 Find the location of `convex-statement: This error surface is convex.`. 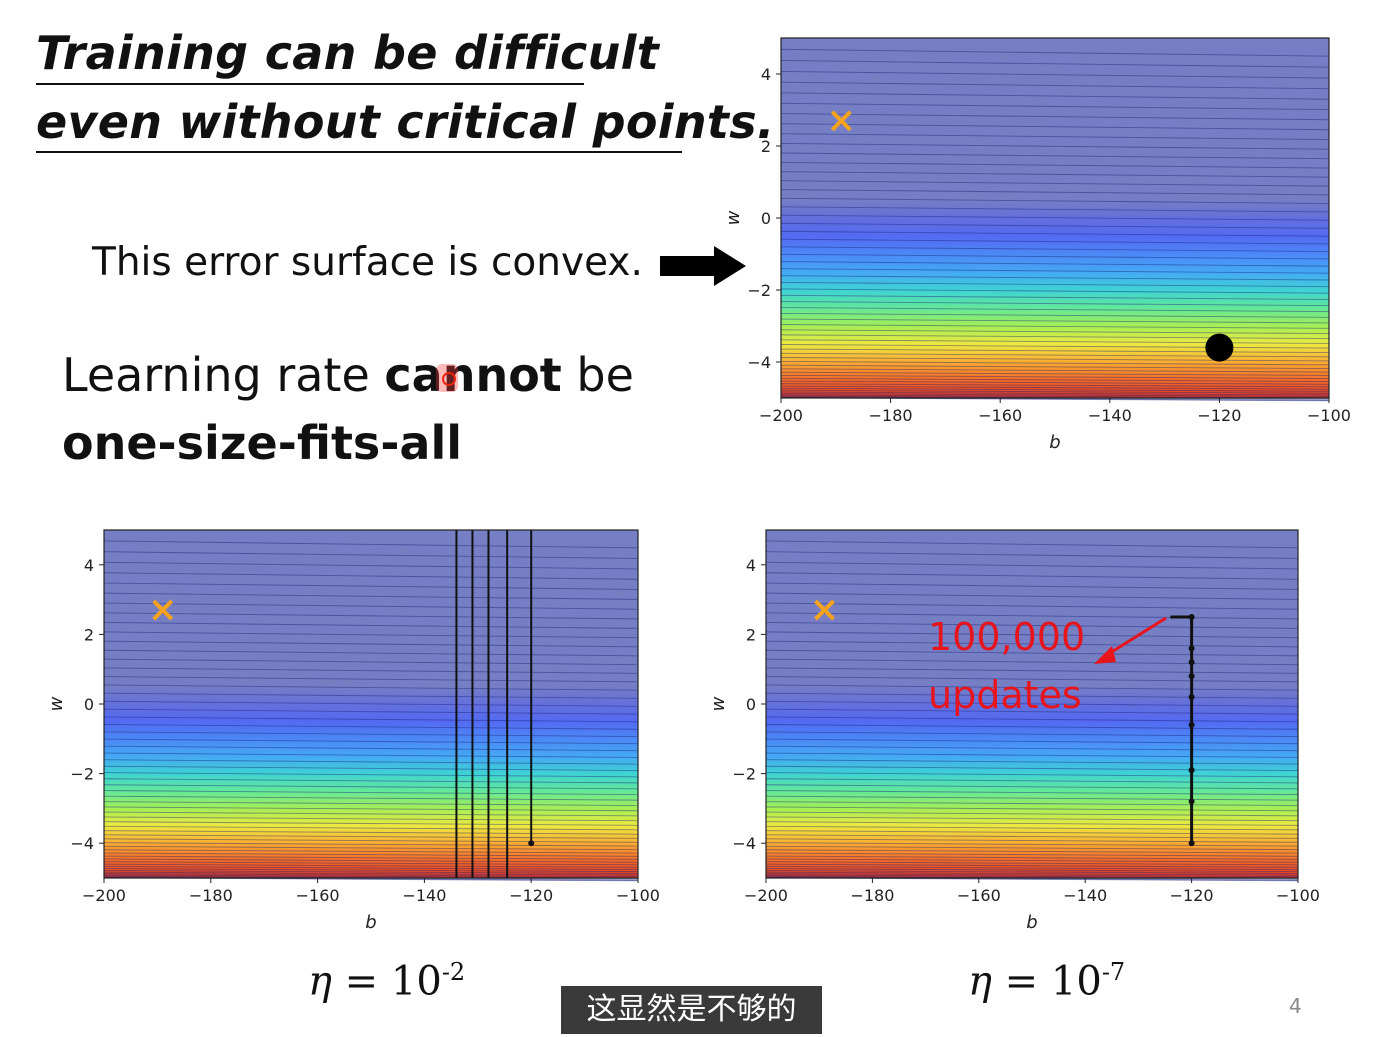

convex-statement: This error surface is convex. is located at coordinates (367, 262).